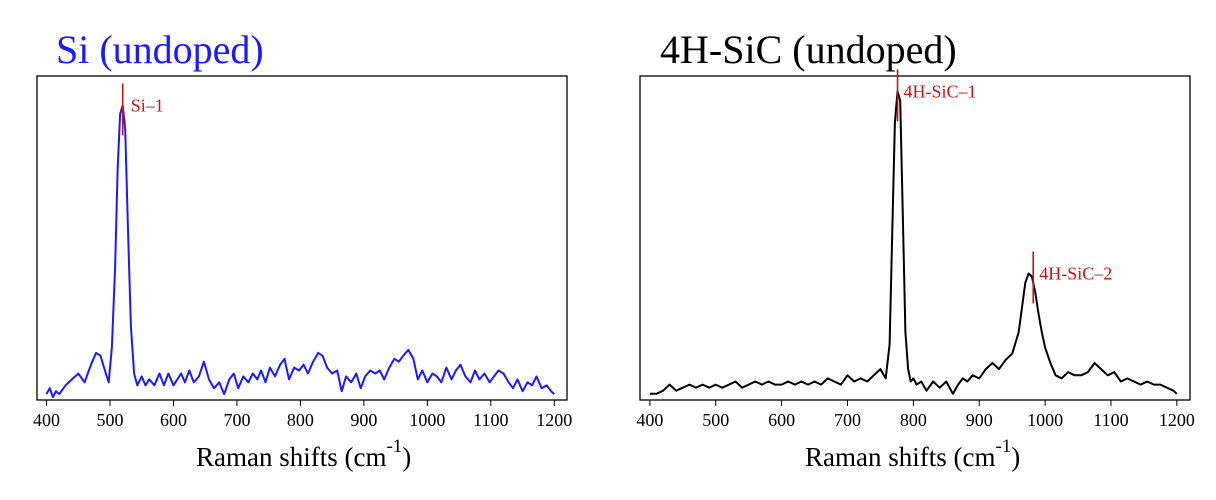 The height and width of the screenshot is (500, 1216). I want to click on peak-label: 4H-SiC–1, so click(940, 91).